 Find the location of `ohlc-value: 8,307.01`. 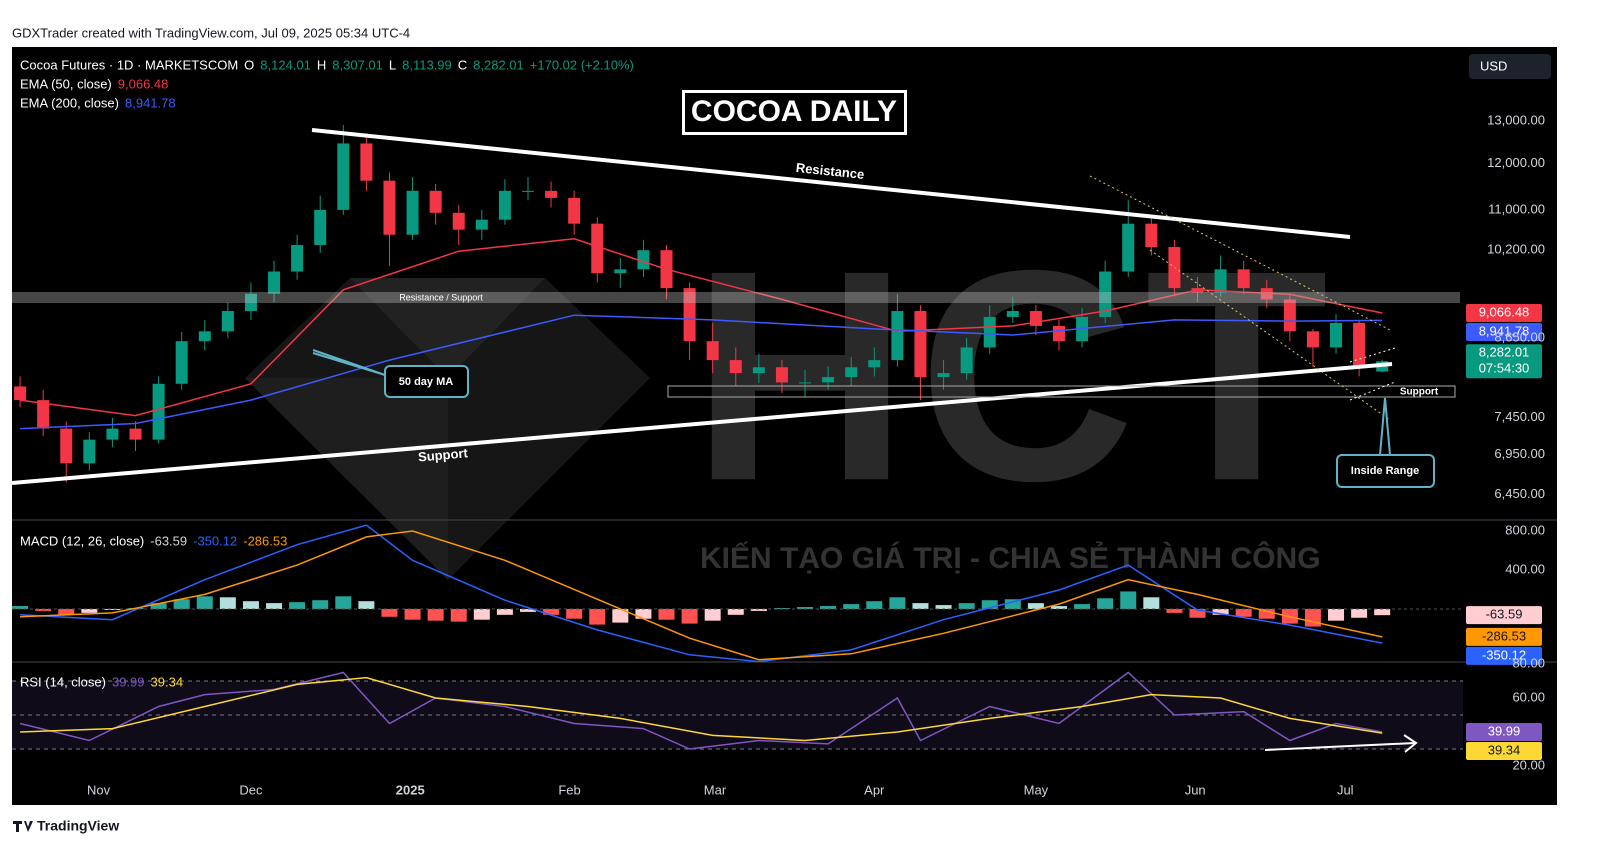

ohlc-value: 8,307.01 is located at coordinates (357, 64).